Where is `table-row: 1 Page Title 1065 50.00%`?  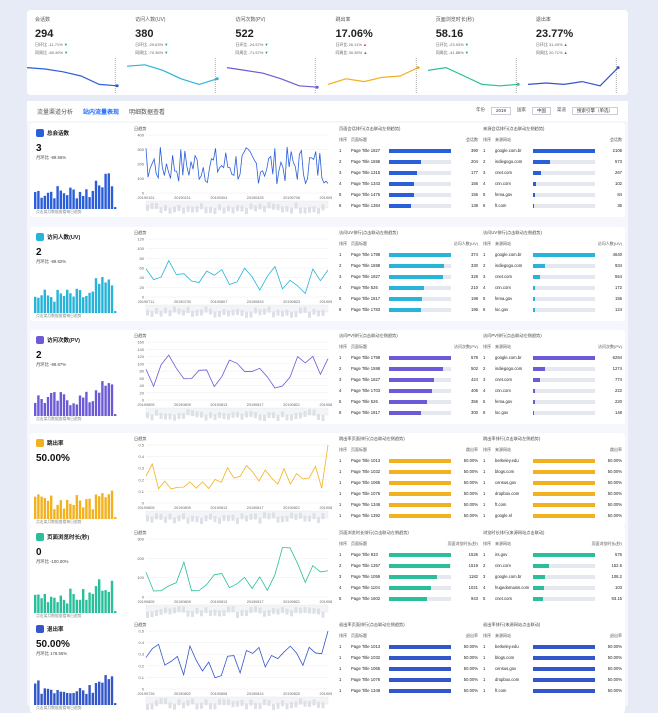 table-row: 1 Page Title 1065 50.00% is located at coordinates (408, 482).